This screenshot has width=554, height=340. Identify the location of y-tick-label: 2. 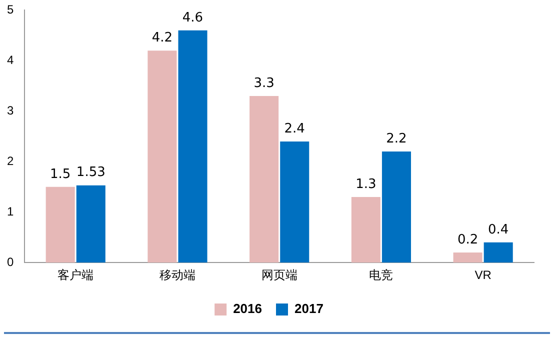
(10, 161).